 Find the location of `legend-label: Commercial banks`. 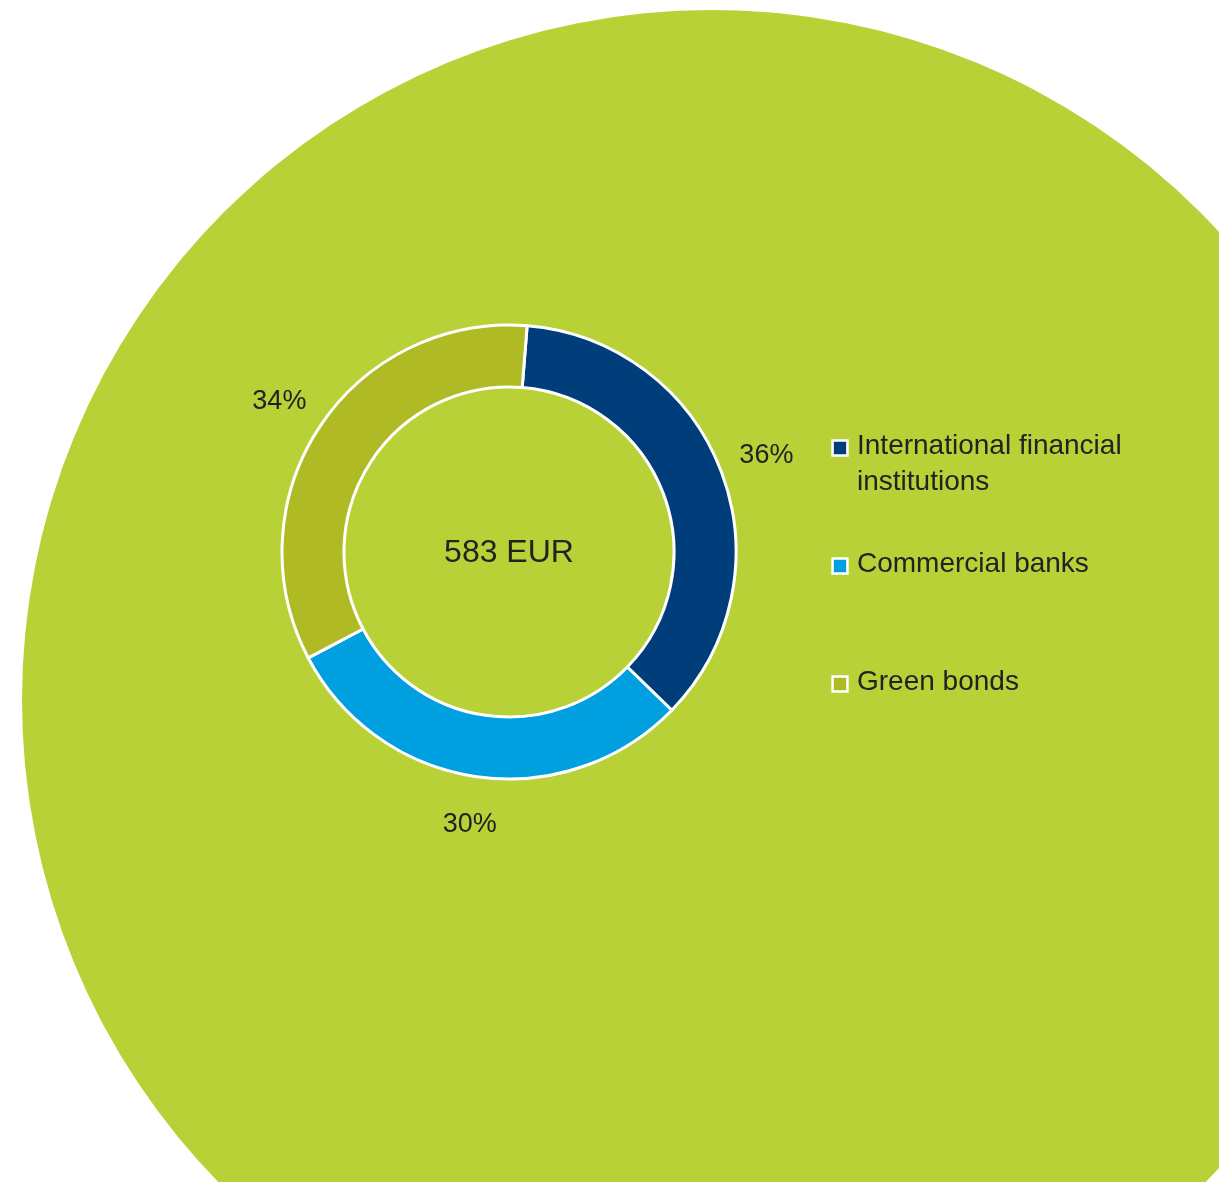

legend-label: Commercial banks is located at coordinates (973, 562).